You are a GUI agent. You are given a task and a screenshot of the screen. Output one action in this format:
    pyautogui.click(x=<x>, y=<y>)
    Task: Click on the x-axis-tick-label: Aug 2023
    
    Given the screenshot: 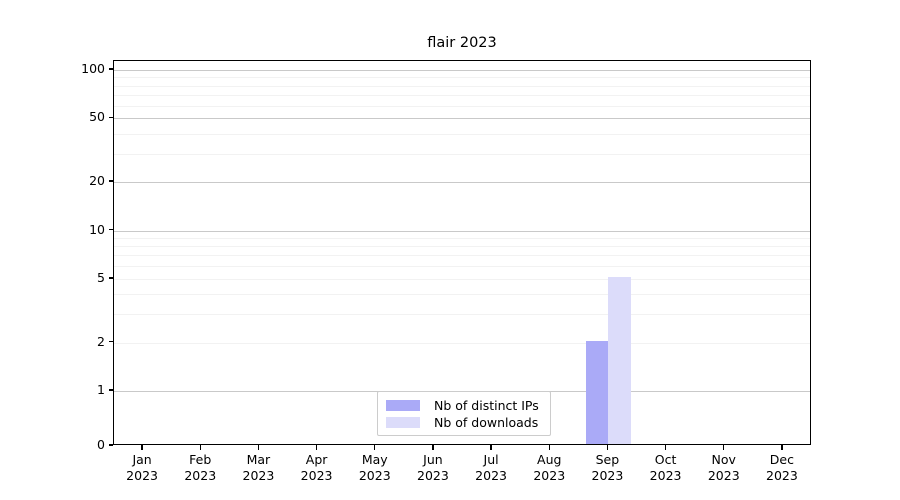 What is the action you would take?
    pyautogui.click(x=549, y=468)
    